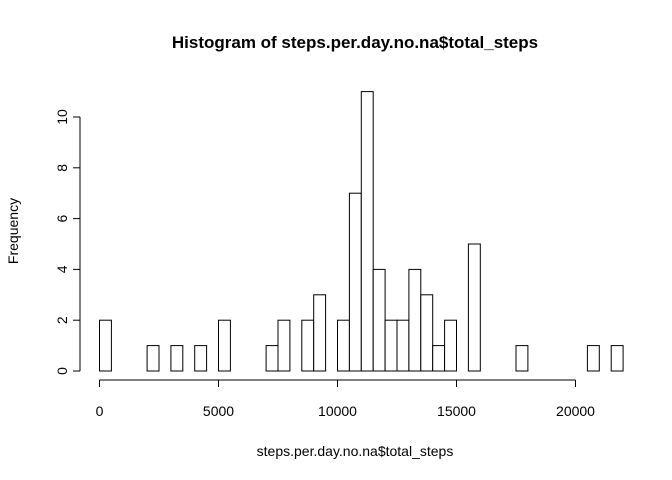 Image resolution: width=672 pixels, height=480 pixels. I want to click on x-tick-label: 15000, so click(456, 411).